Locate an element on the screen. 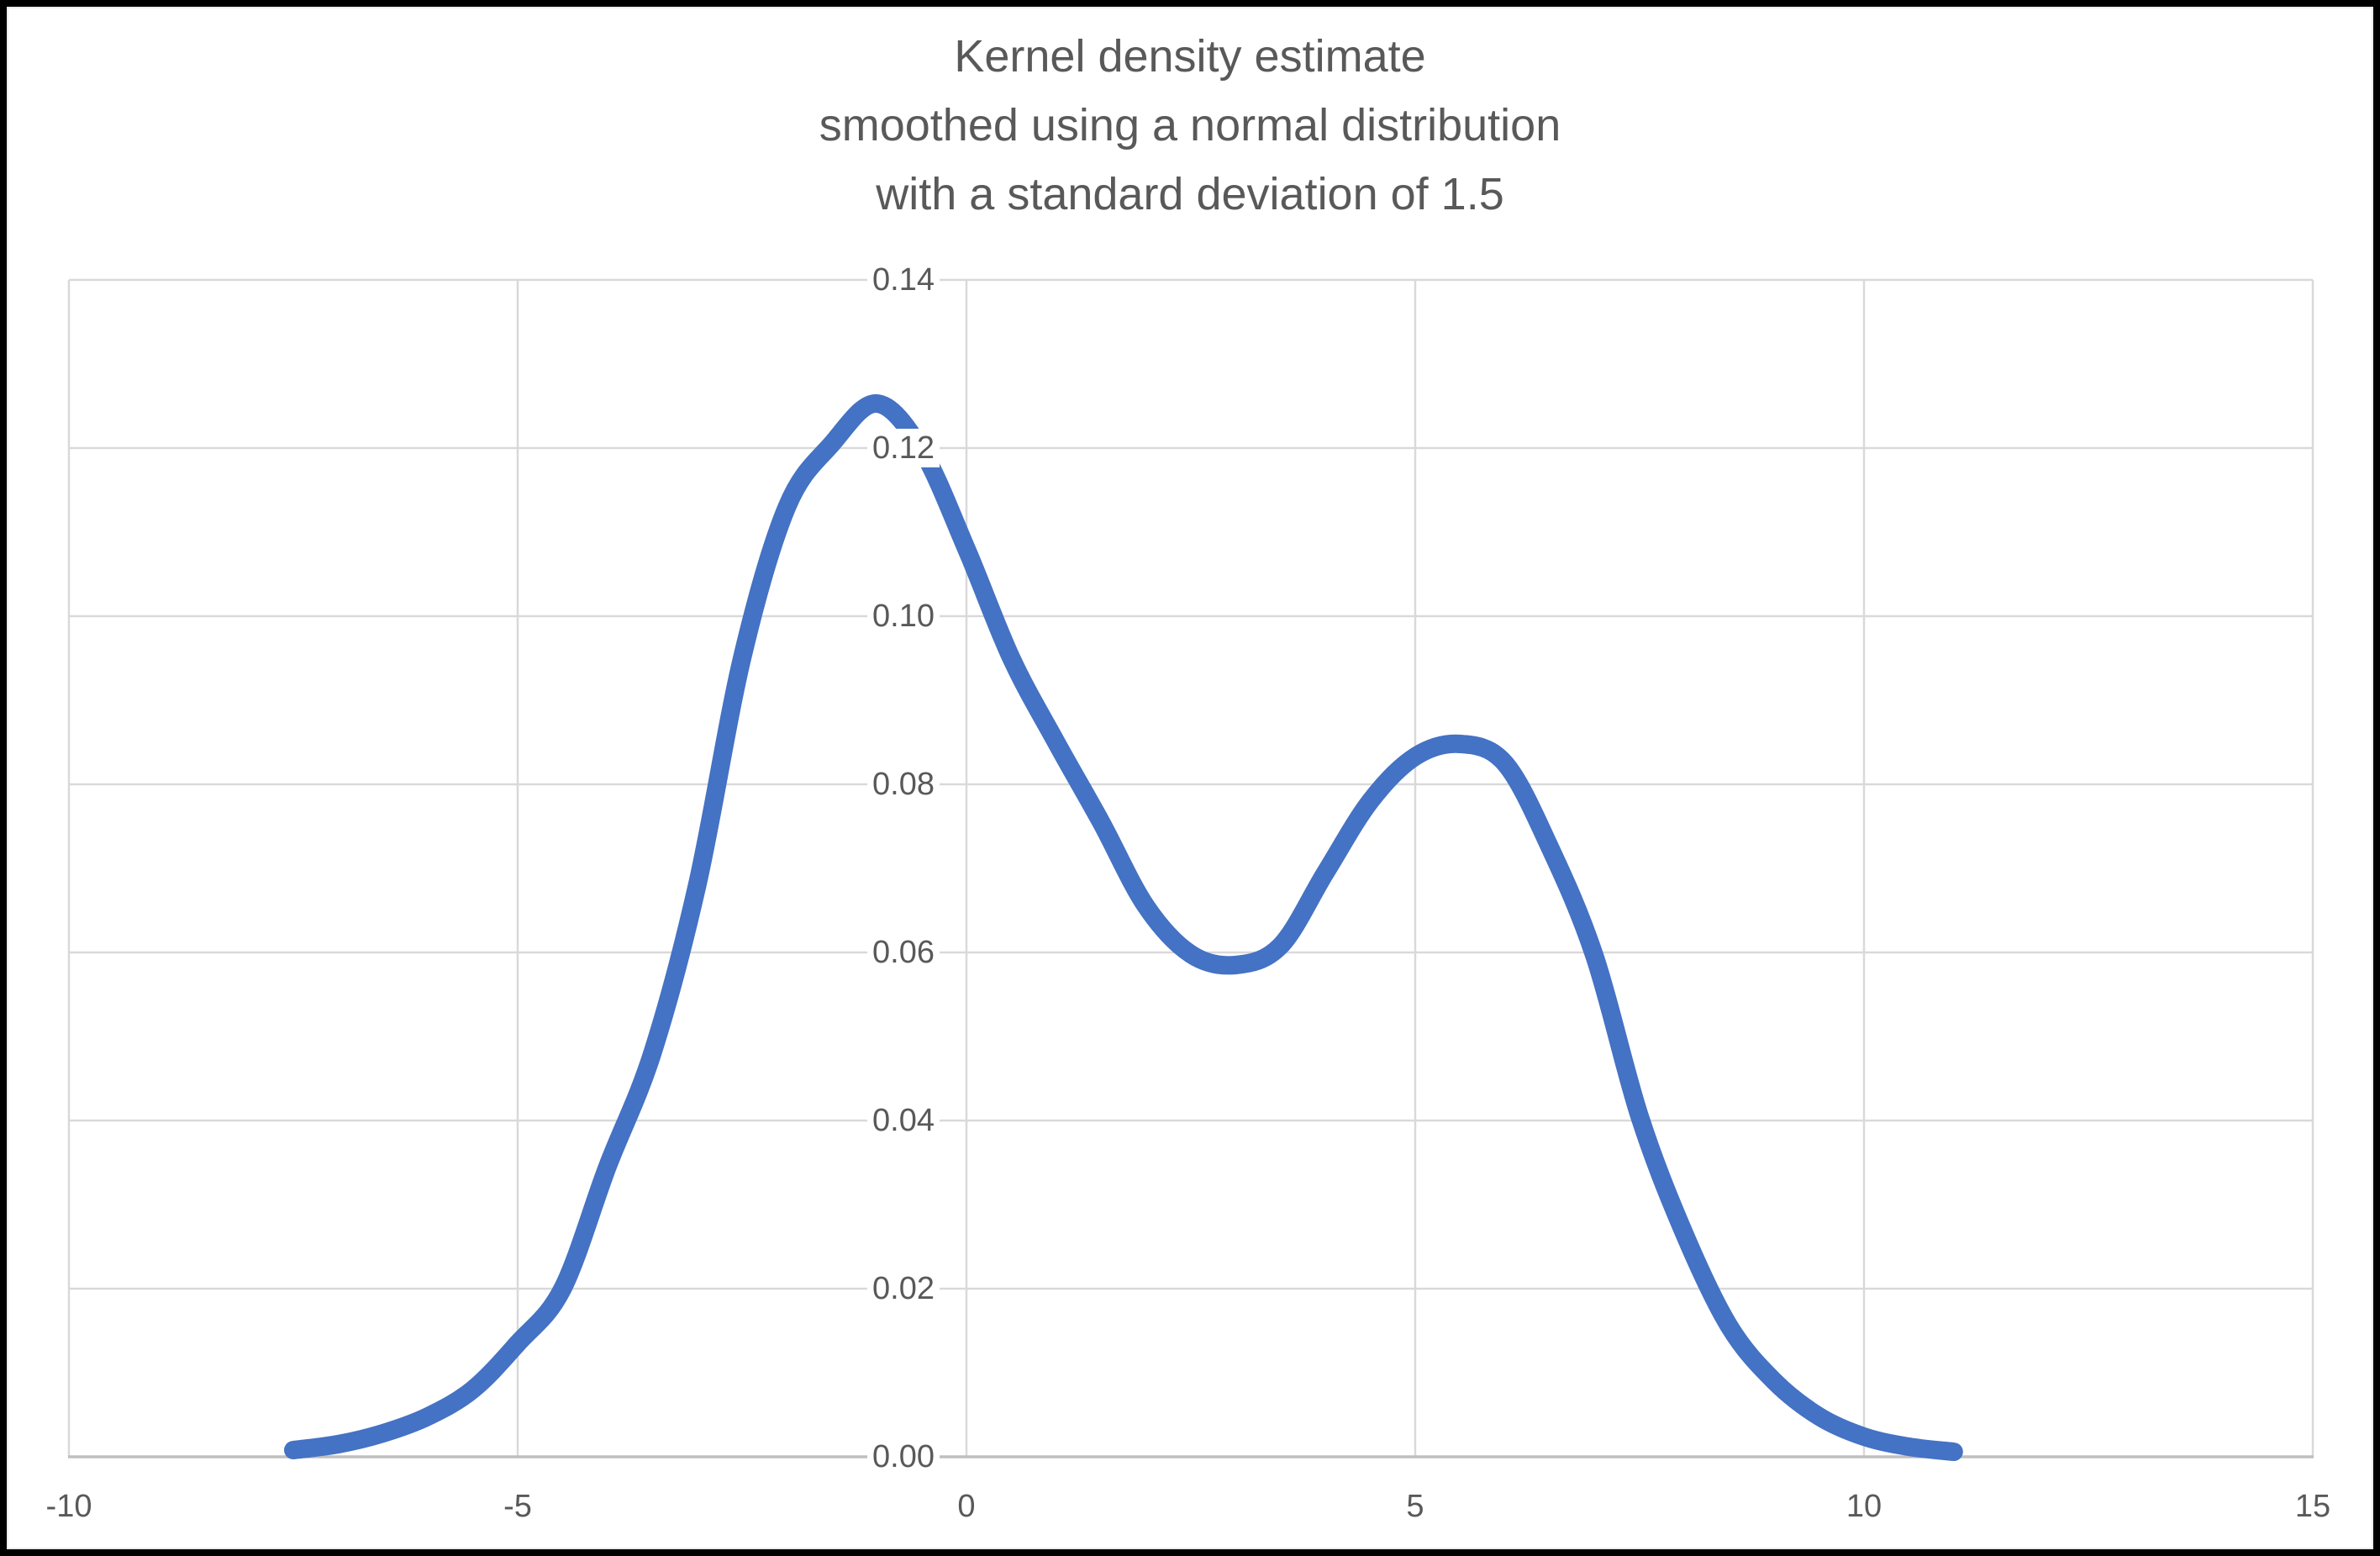 This screenshot has width=2380, height=1556. x-tick-label-0: 0 is located at coordinates (966, 1506).